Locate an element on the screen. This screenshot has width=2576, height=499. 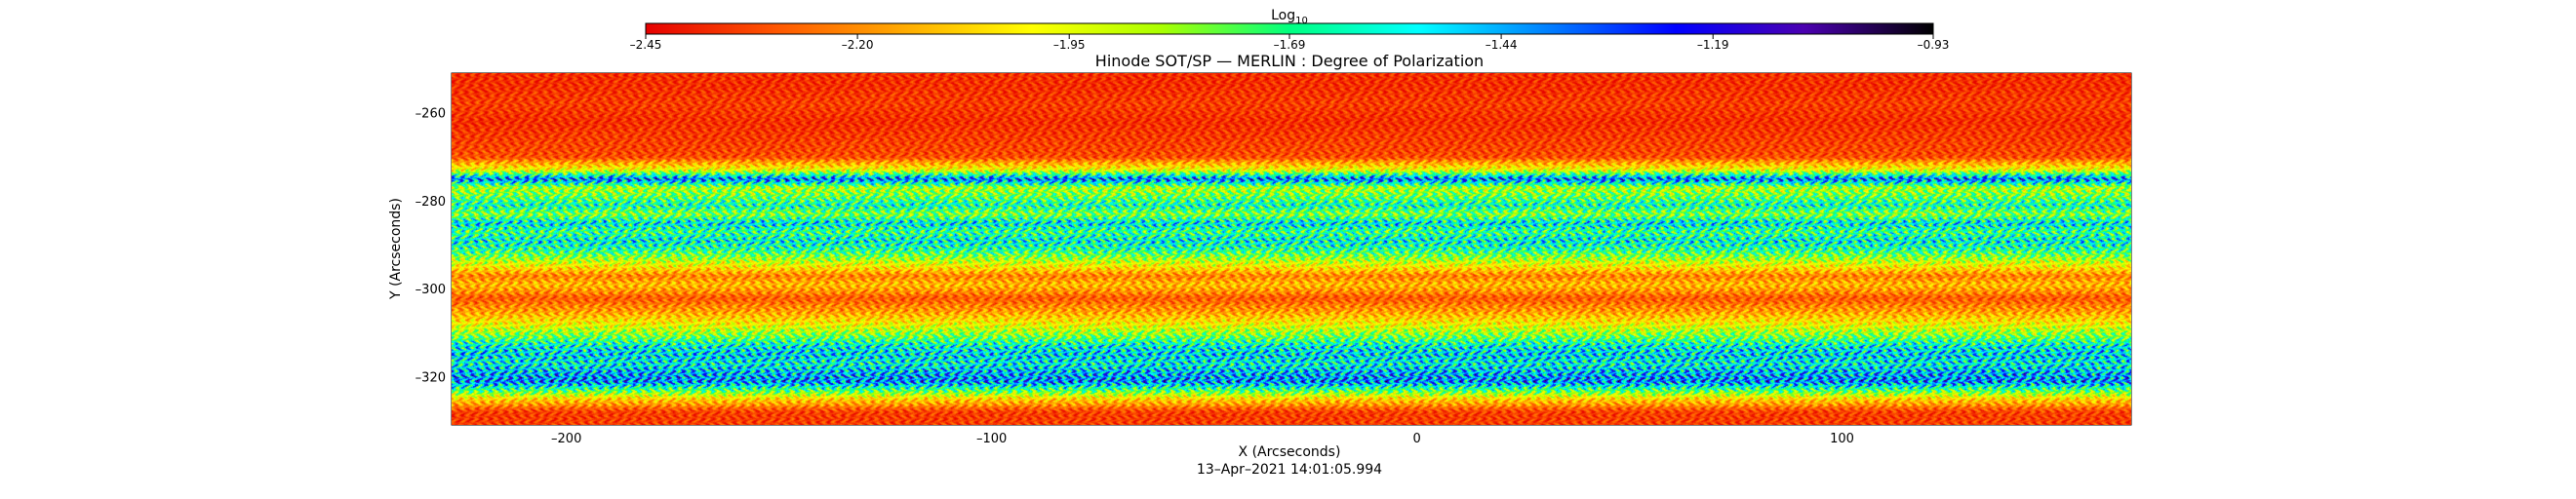
x-tick-label: 0 is located at coordinates (1416, 439).